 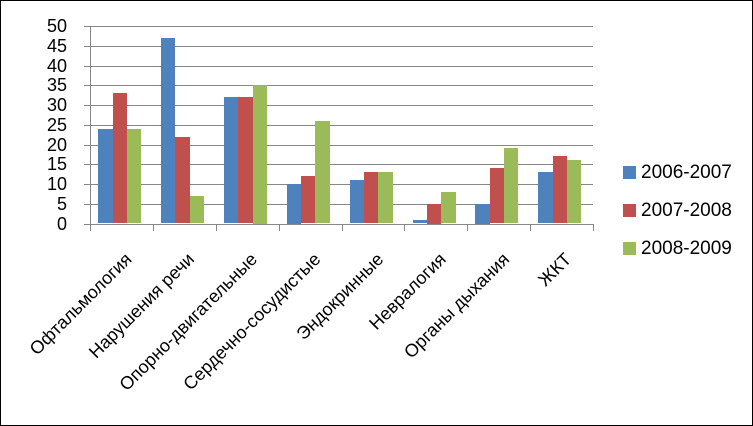 I want to click on y-axis-label: 0, so click(x=61, y=224).